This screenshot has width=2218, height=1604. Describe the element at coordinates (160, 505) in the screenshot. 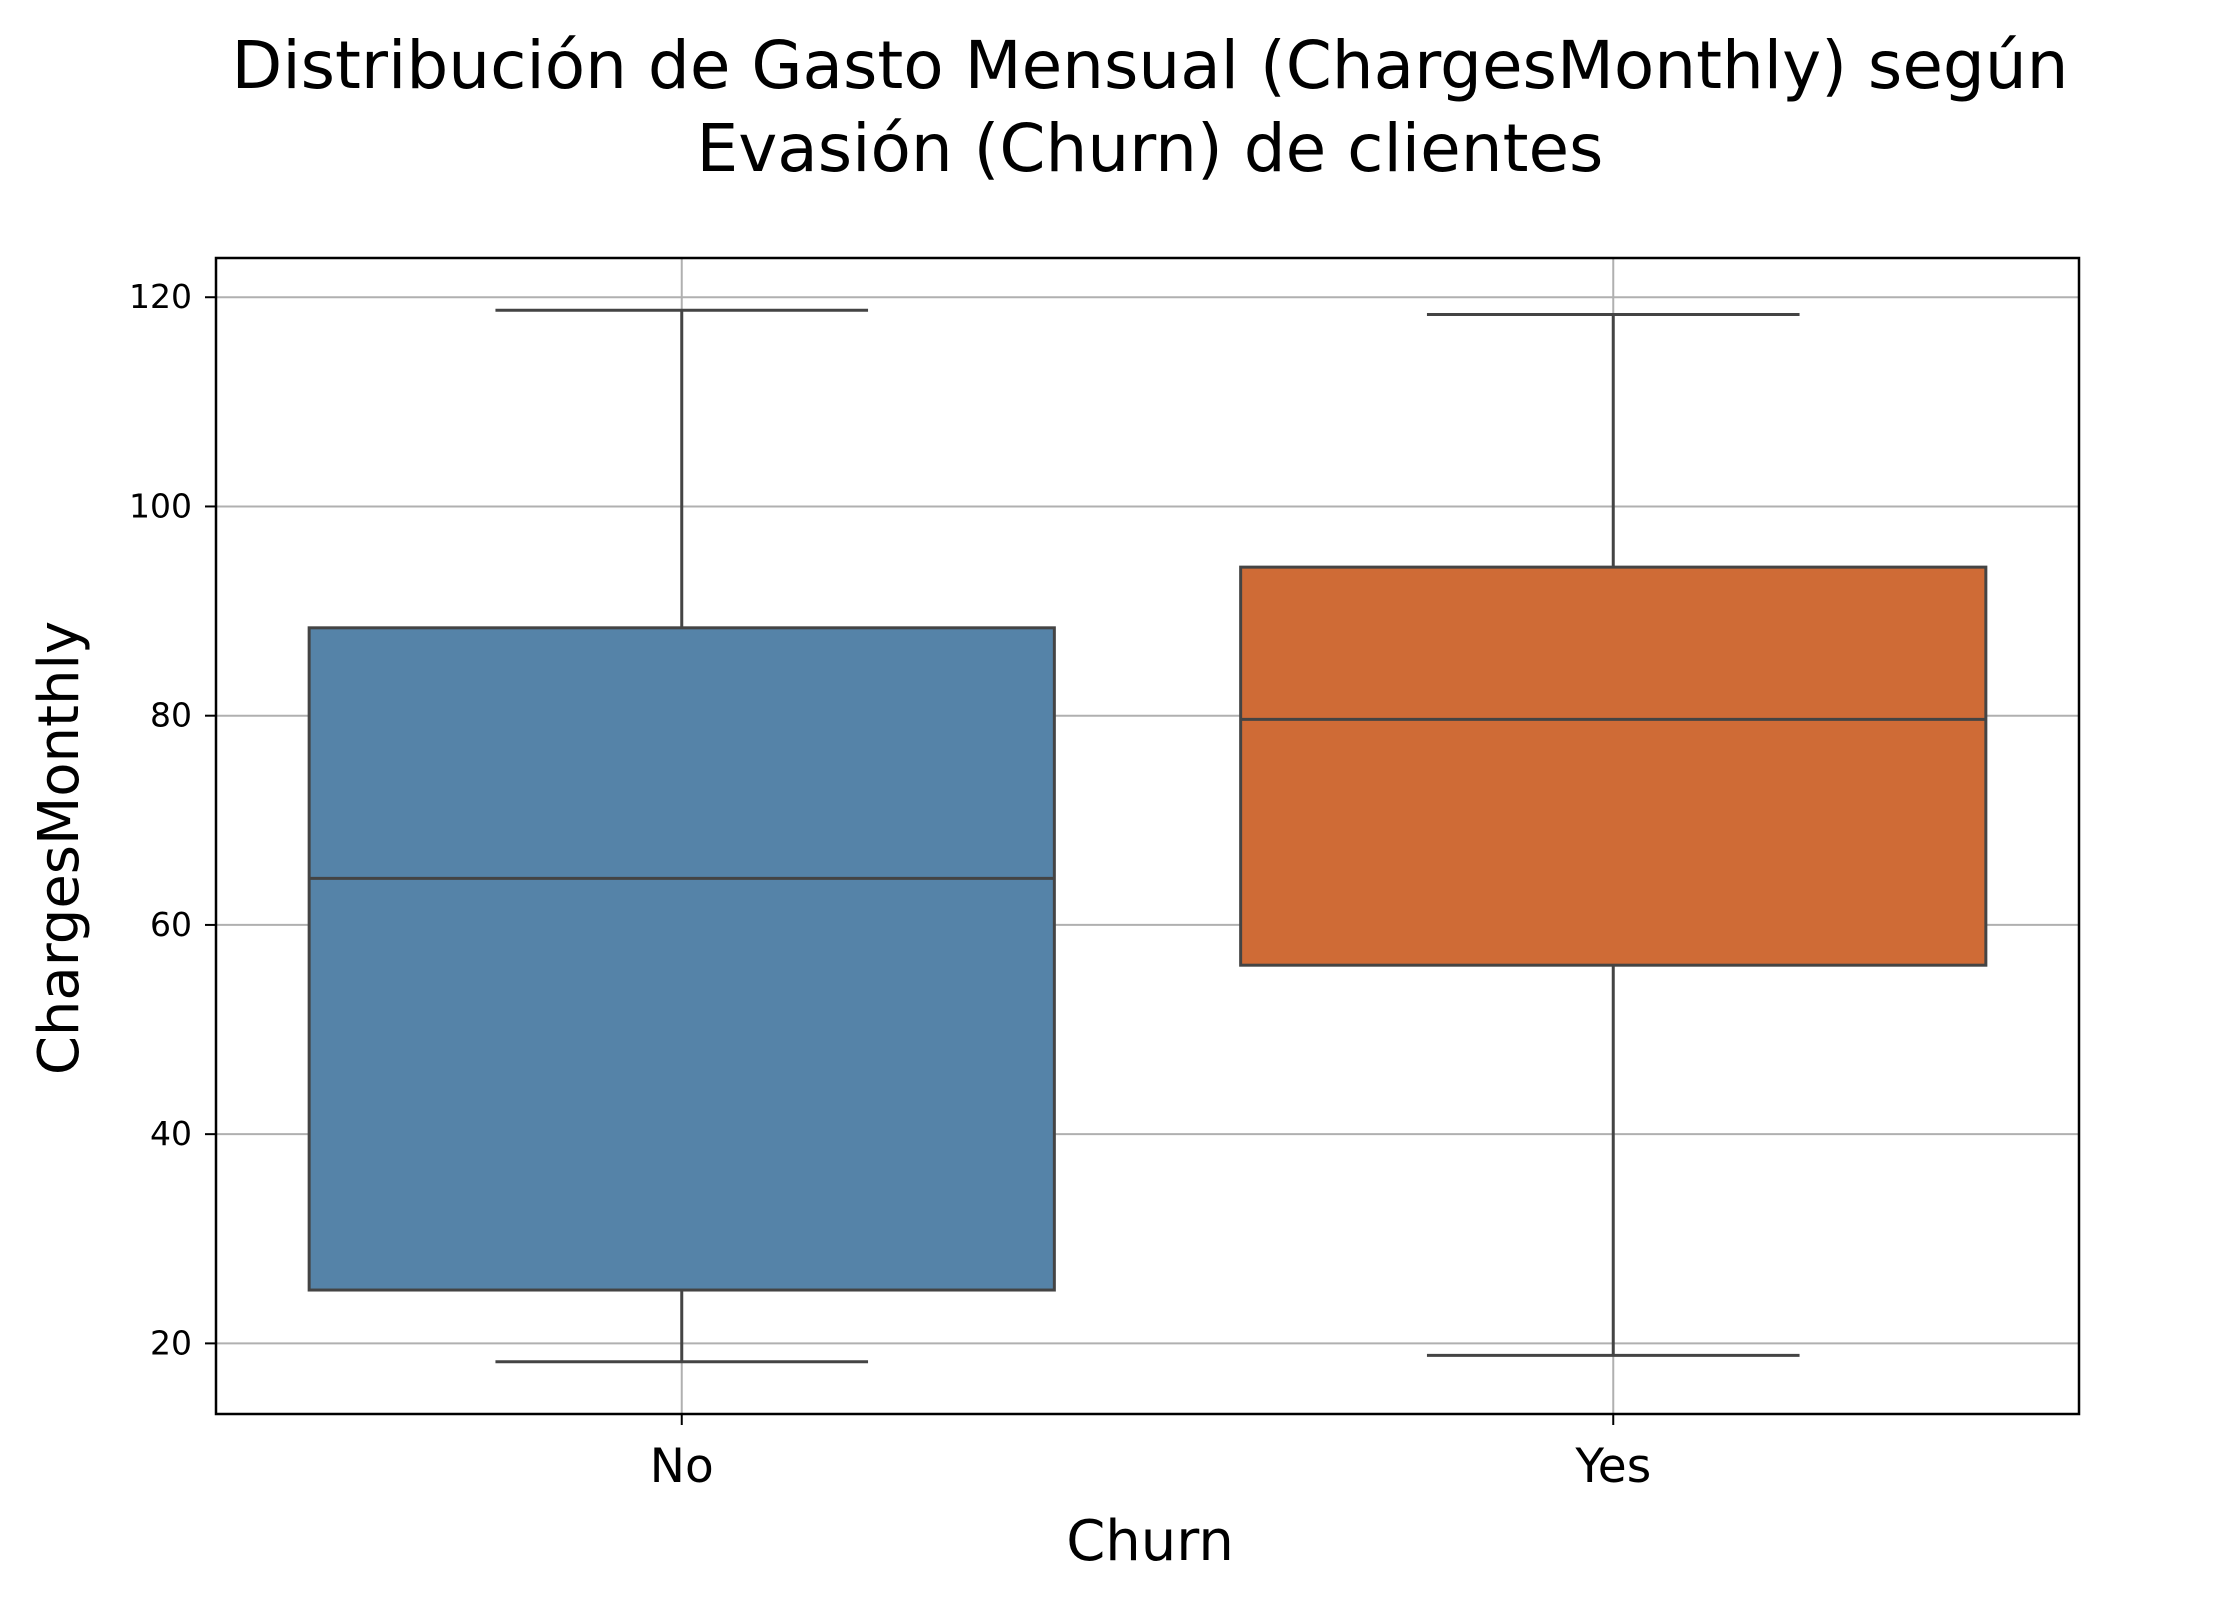

I see `y-tick-label: 100` at that location.